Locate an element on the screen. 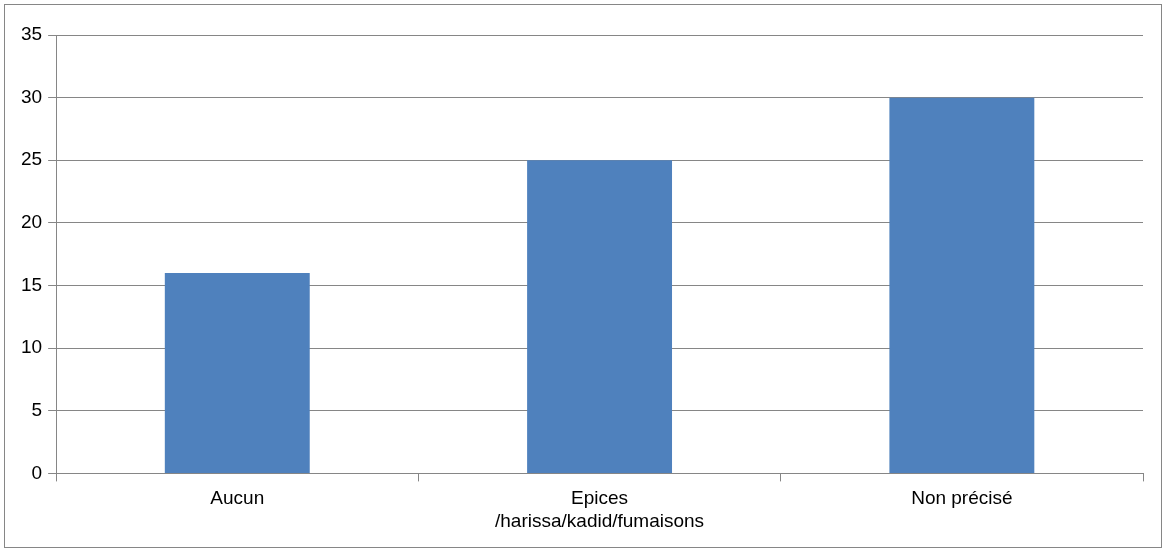 The height and width of the screenshot is (554, 1168). y-tick-label: 25 is located at coordinates (31, 159).